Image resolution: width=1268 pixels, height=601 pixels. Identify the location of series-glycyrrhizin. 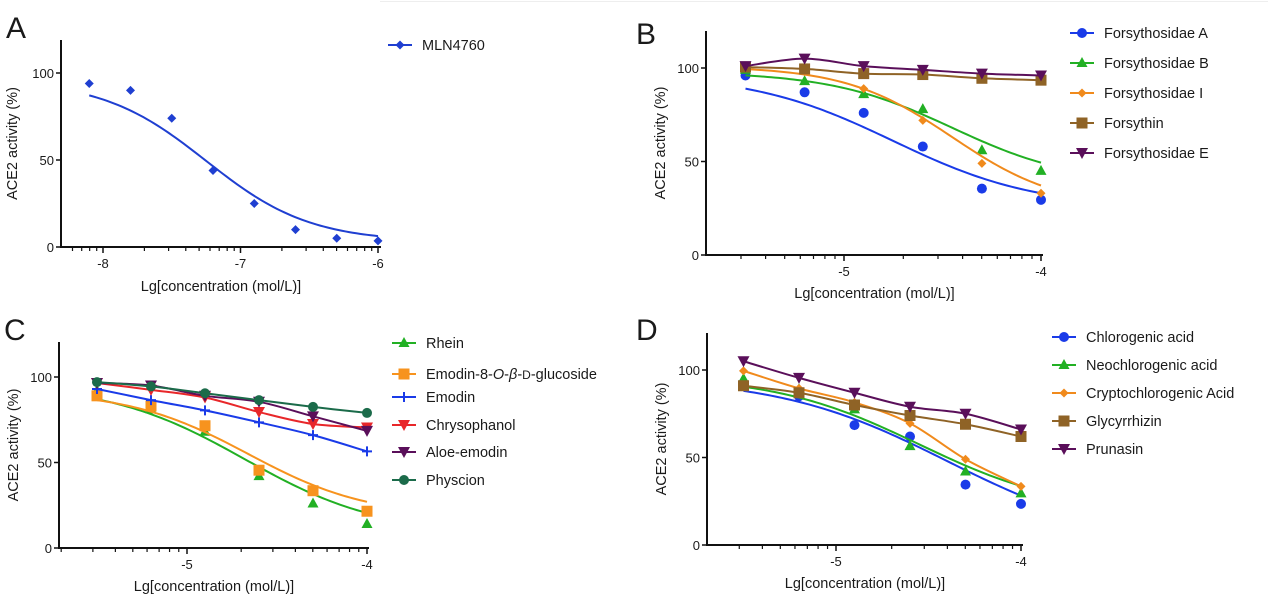
(882, 411).